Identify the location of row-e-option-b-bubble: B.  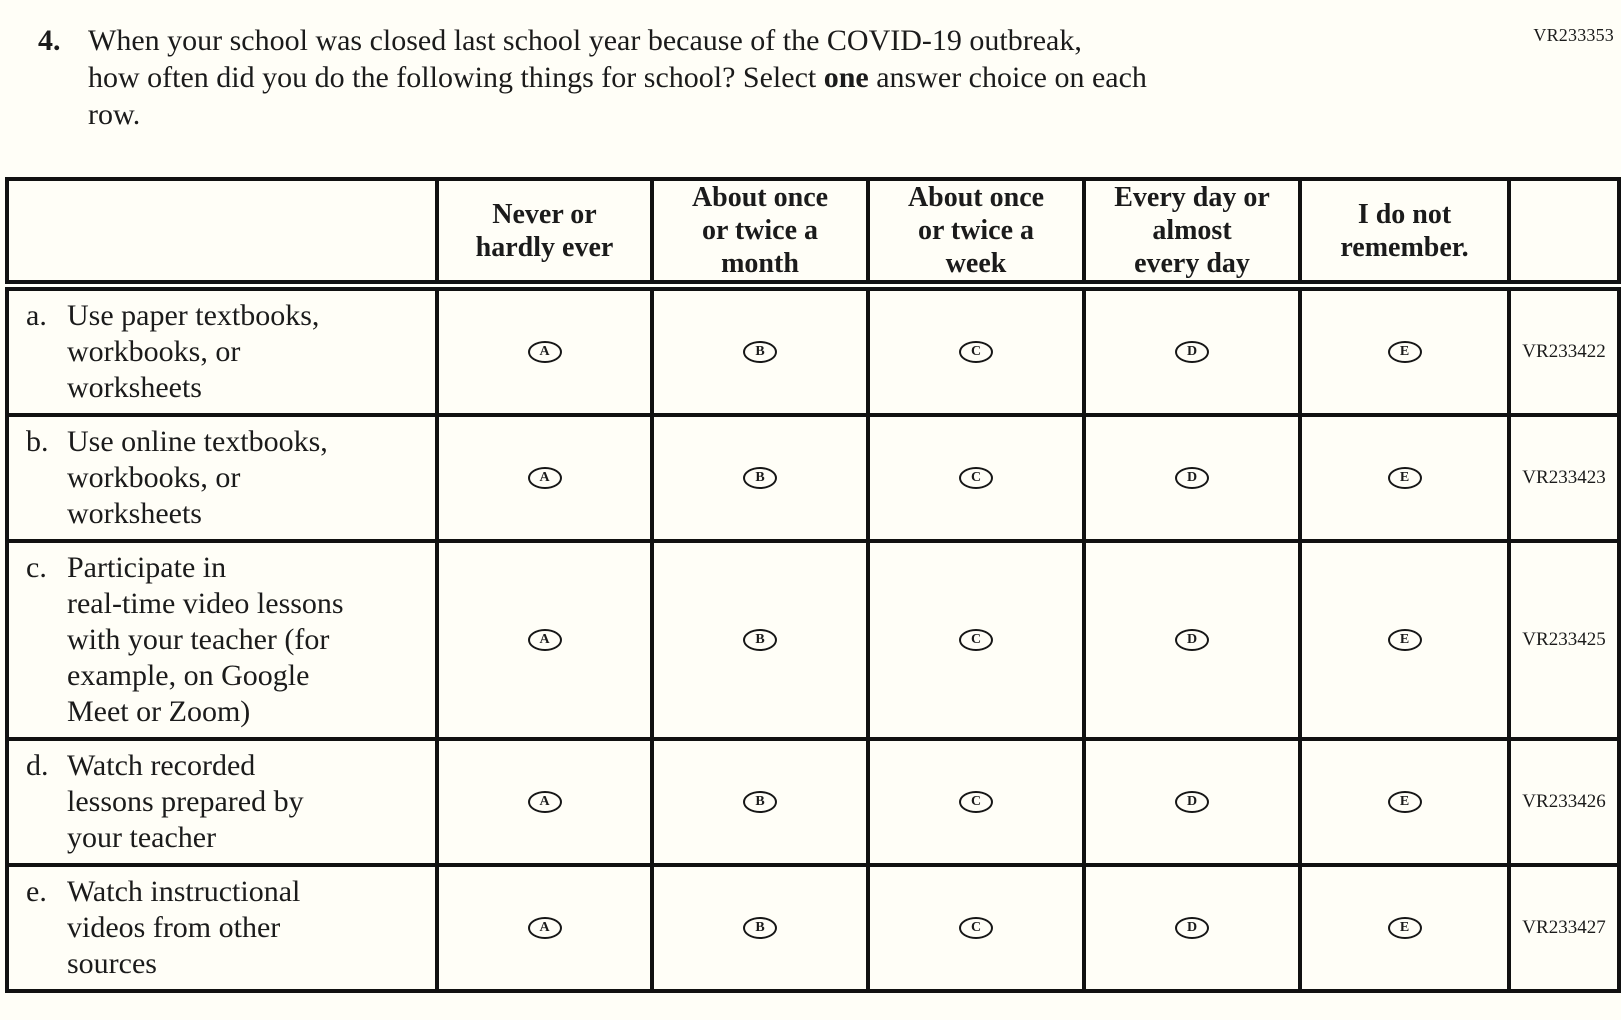
(760, 928).